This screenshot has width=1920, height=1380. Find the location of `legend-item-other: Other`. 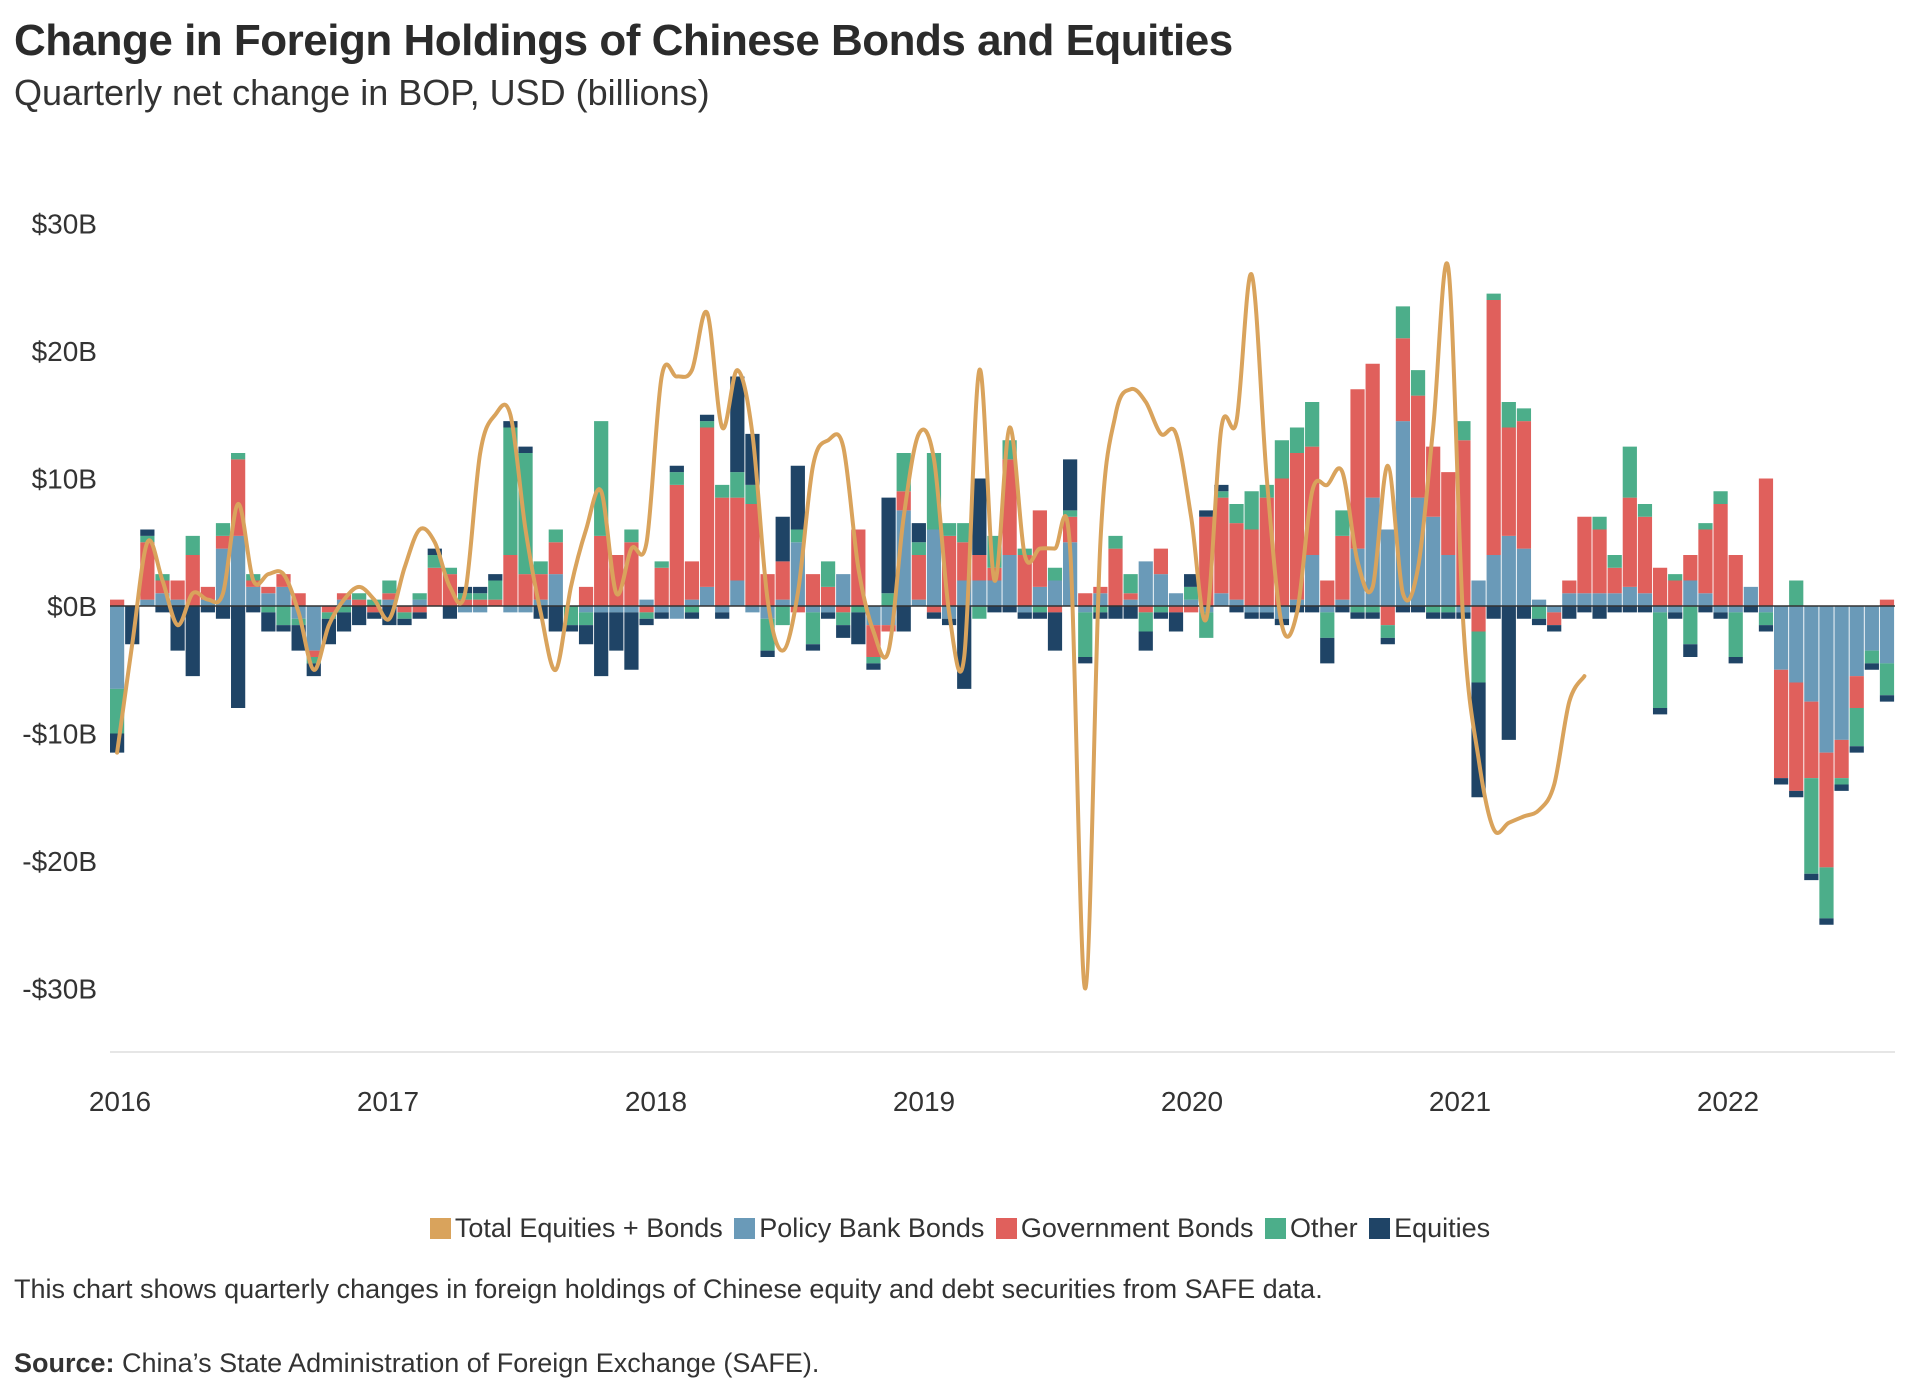

legend-item-other: Other is located at coordinates (1311, 1228).